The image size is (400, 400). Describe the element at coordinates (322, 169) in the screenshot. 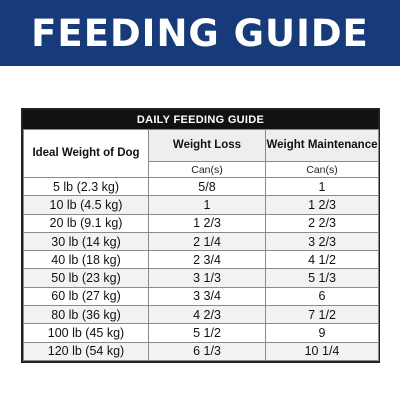

I see `unit-label-maintenance: Can(s)` at that location.